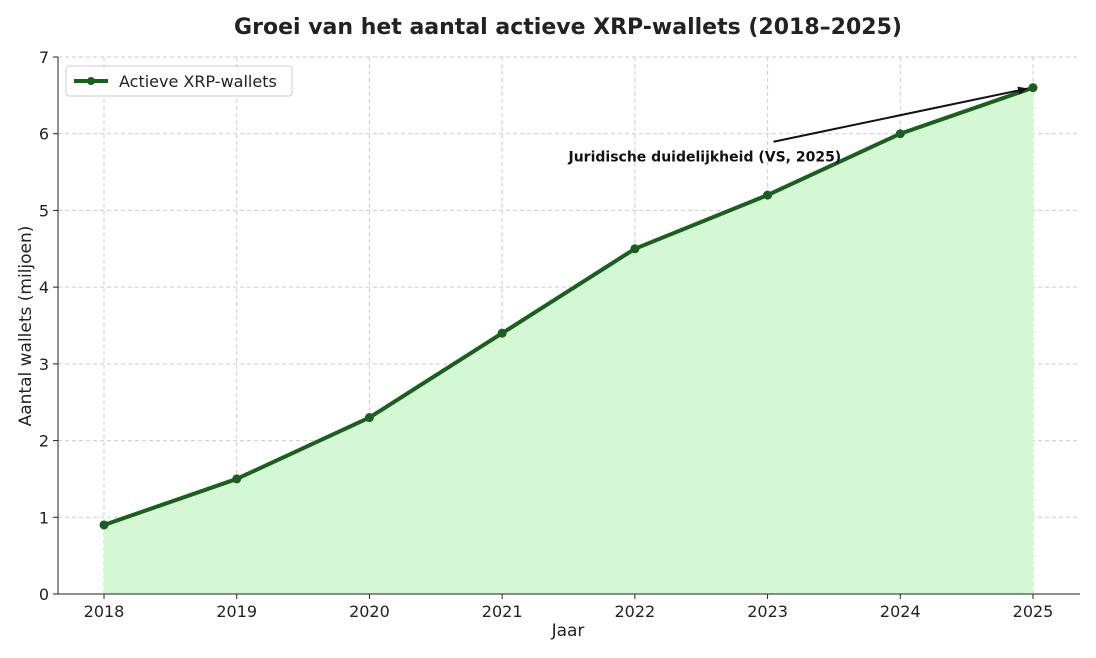  Describe the element at coordinates (767, 611) in the screenshot. I see `x-tick-label-2023: 2023` at that location.